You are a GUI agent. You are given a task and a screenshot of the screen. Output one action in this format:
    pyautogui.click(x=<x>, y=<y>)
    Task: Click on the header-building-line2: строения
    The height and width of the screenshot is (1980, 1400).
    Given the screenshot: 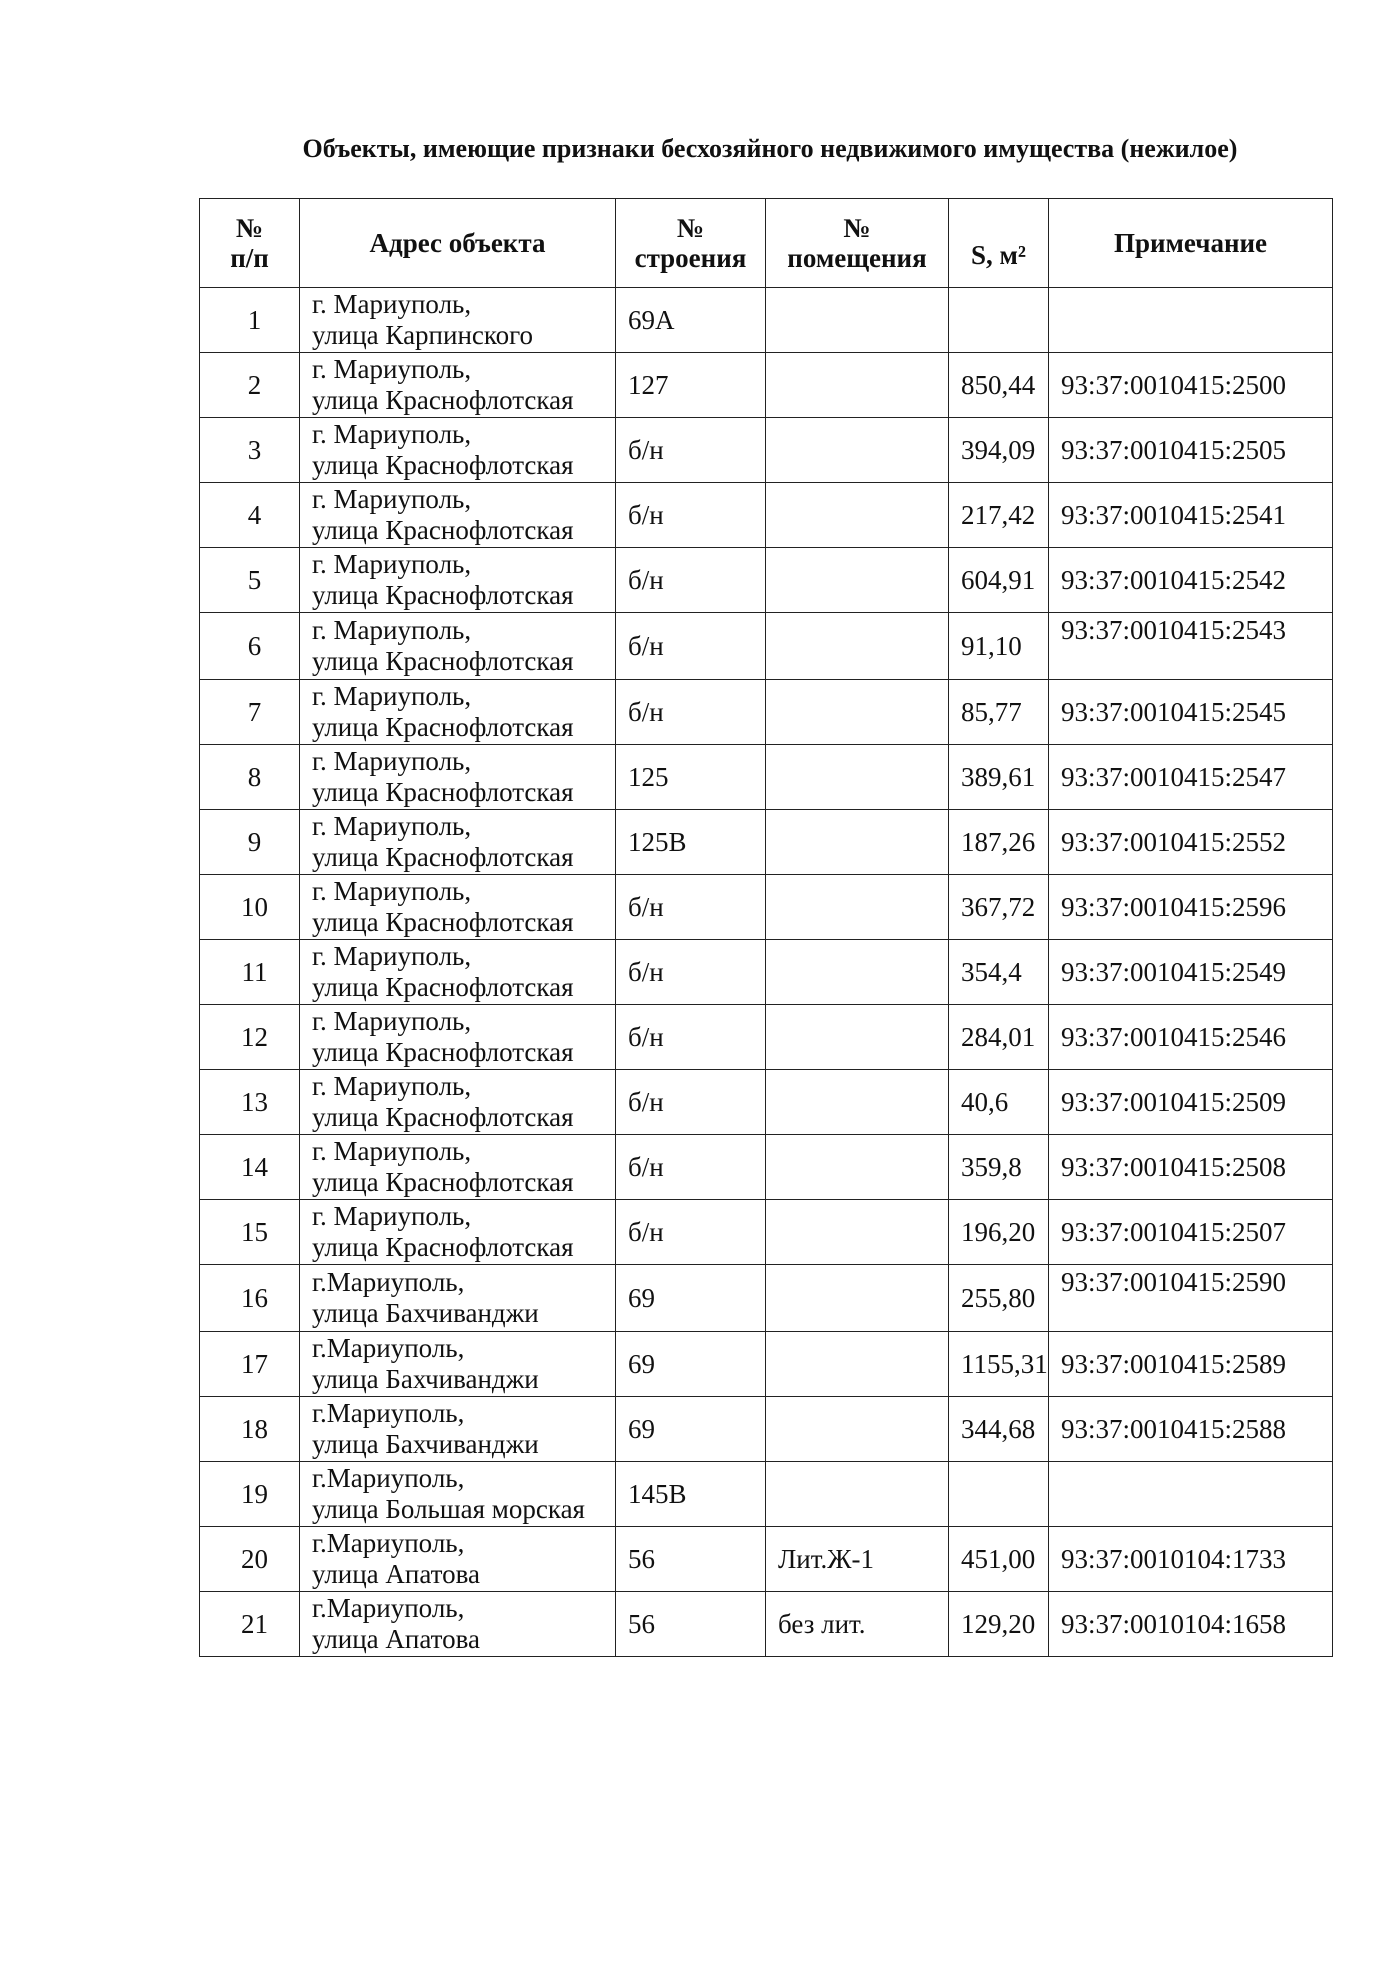 What is the action you would take?
    pyautogui.click(x=690, y=258)
    